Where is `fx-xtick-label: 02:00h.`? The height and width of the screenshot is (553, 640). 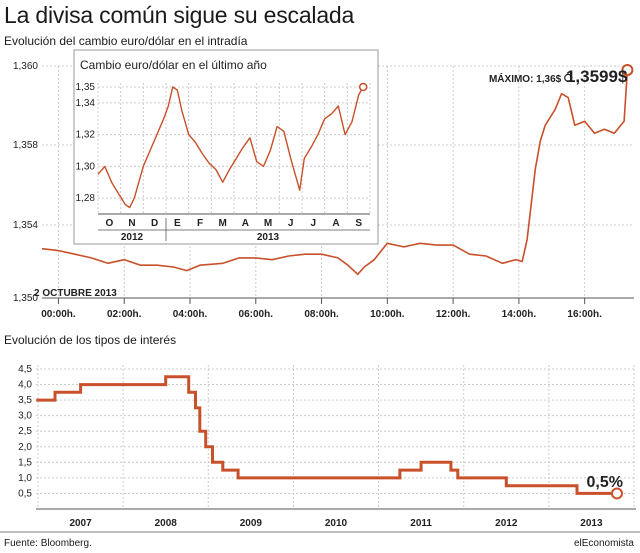 fx-xtick-label: 02:00h. is located at coordinates (124, 314).